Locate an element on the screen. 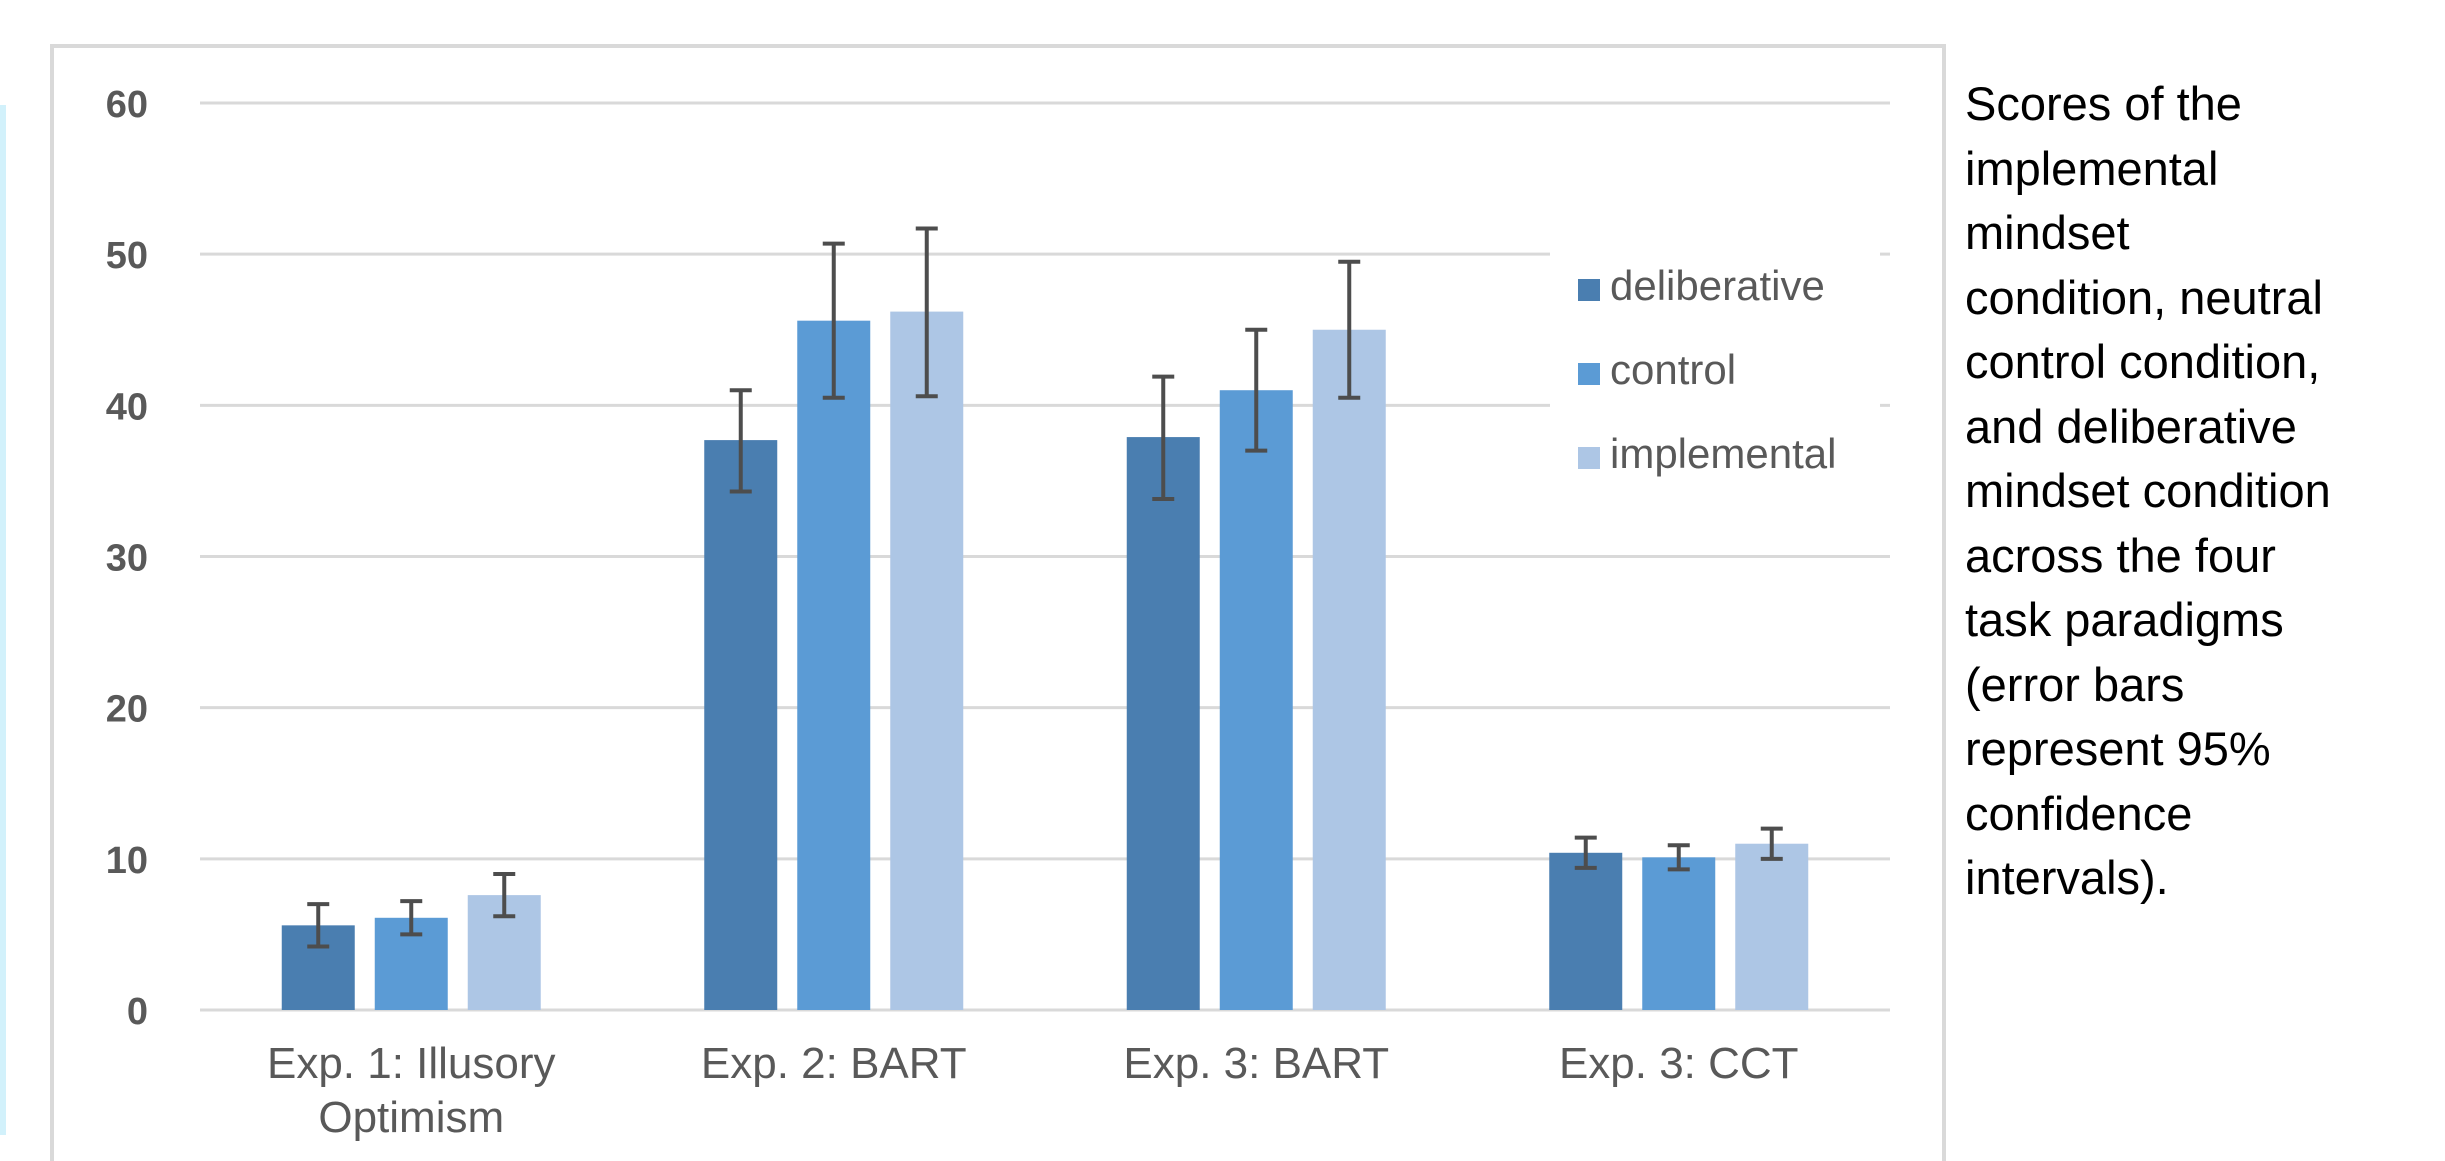  y-tick-label: 0 is located at coordinates (137, 1012).